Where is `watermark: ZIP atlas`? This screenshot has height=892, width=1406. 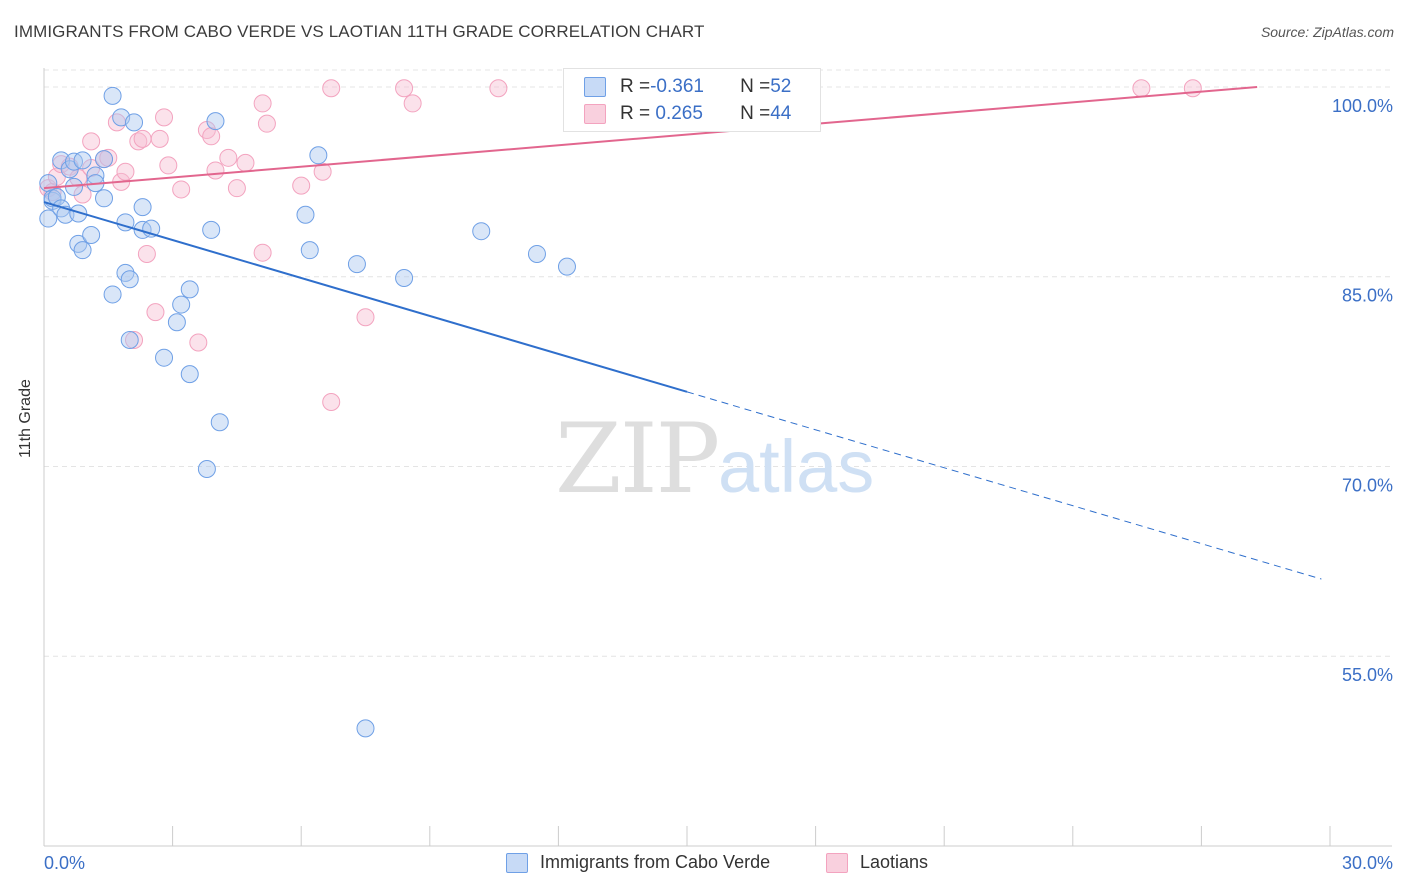
watermark: ZIP atlas is located at coordinates (714, 459).